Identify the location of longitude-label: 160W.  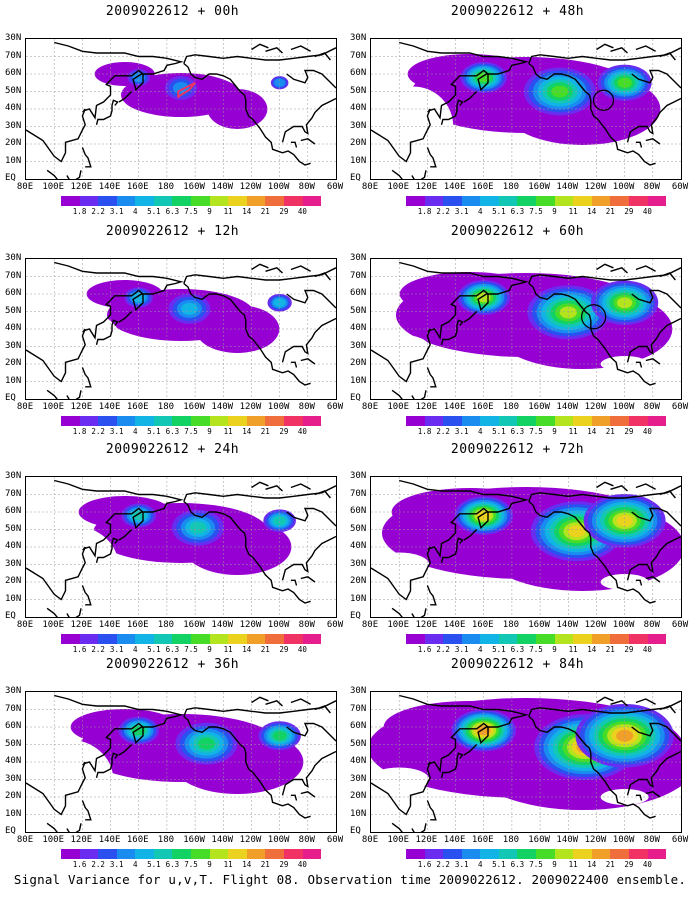
(194, 407).